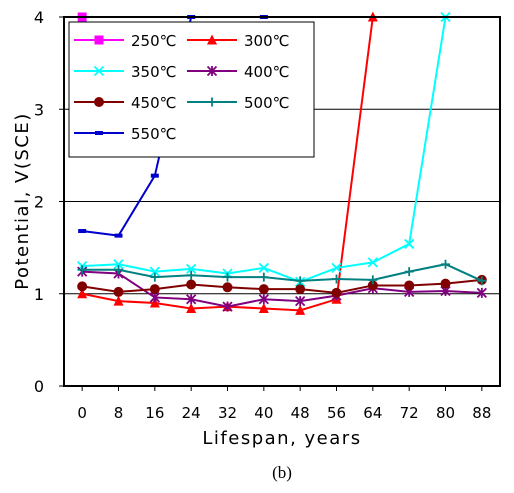  What do you see at coordinates (372, 413) in the screenshot?
I see `x-tick-label: 64` at bounding box center [372, 413].